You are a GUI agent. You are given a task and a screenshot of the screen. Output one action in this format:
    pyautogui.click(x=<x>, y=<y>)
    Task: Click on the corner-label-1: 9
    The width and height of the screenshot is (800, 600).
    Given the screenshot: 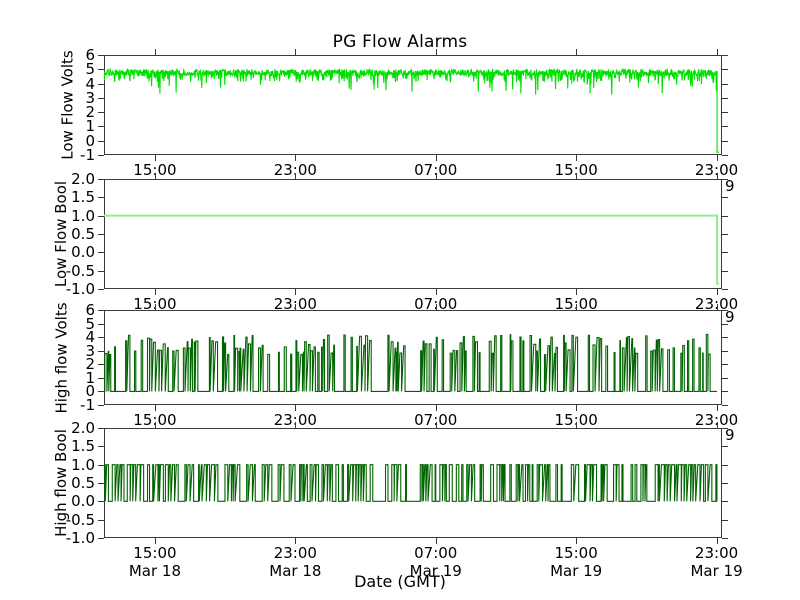 What is the action you would take?
    pyautogui.click(x=730, y=186)
    